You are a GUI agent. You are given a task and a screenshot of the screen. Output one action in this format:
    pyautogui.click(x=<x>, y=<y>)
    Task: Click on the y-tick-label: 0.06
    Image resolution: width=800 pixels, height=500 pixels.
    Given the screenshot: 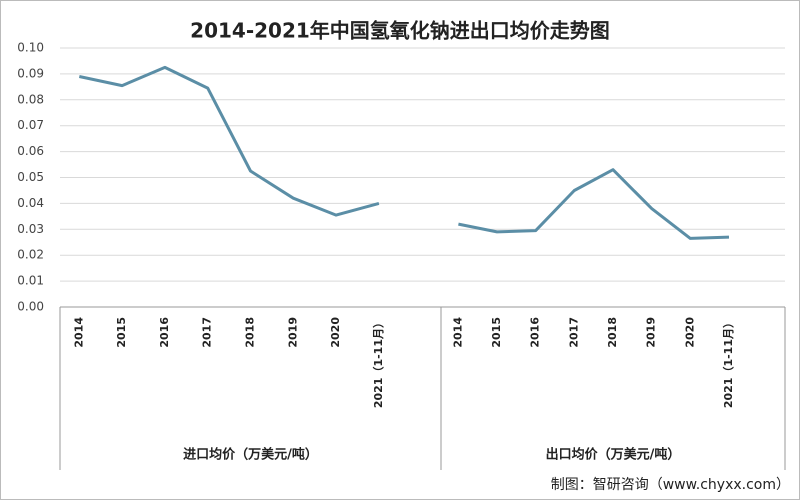 What is the action you would take?
    pyautogui.click(x=30, y=151)
    